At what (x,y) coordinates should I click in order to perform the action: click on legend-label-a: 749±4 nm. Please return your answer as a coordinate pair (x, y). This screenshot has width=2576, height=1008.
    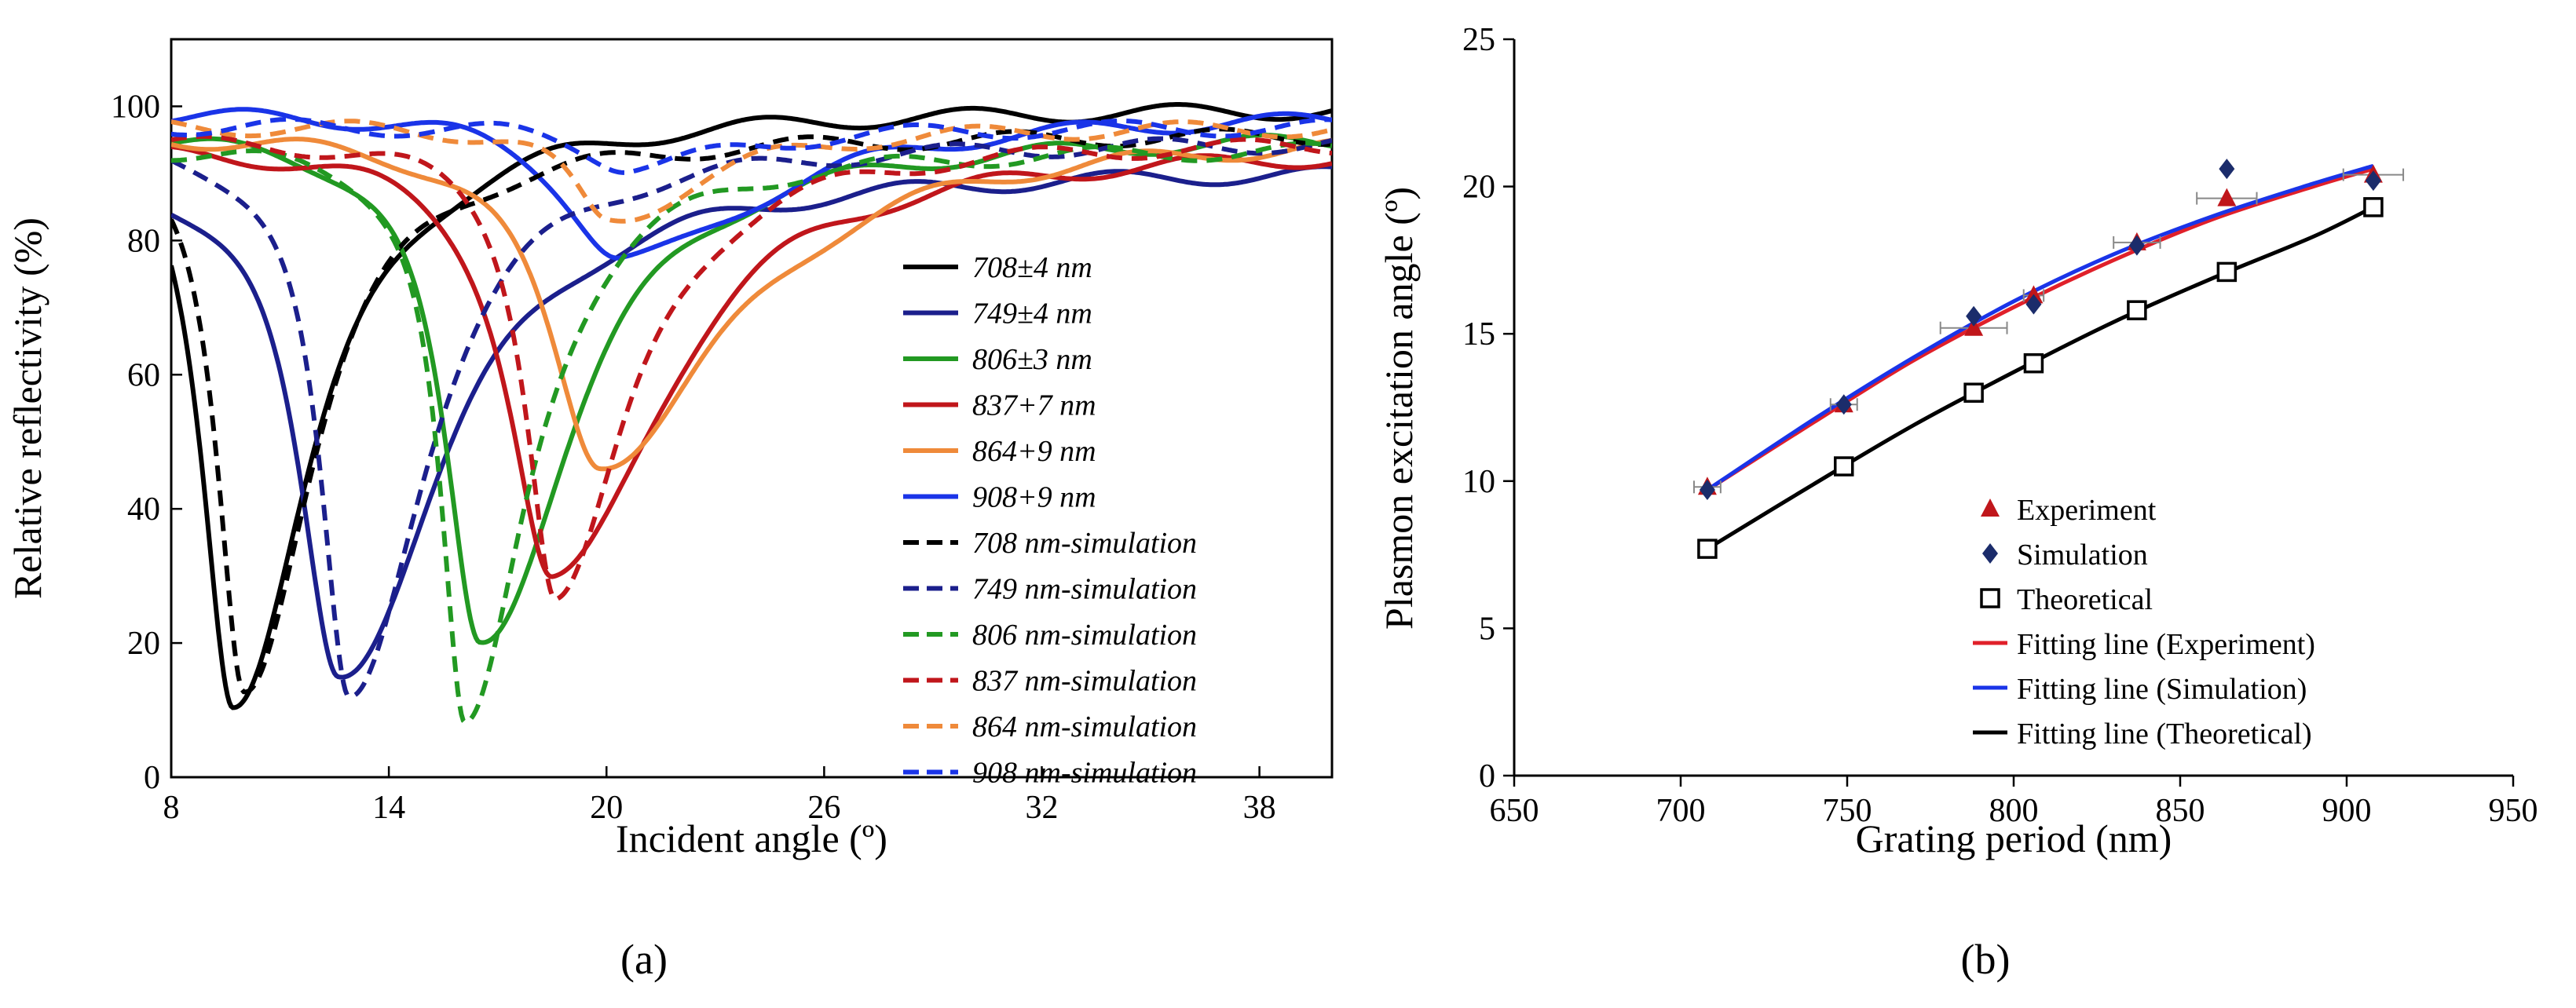
    Looking at the image, I should click on (1032, 314).